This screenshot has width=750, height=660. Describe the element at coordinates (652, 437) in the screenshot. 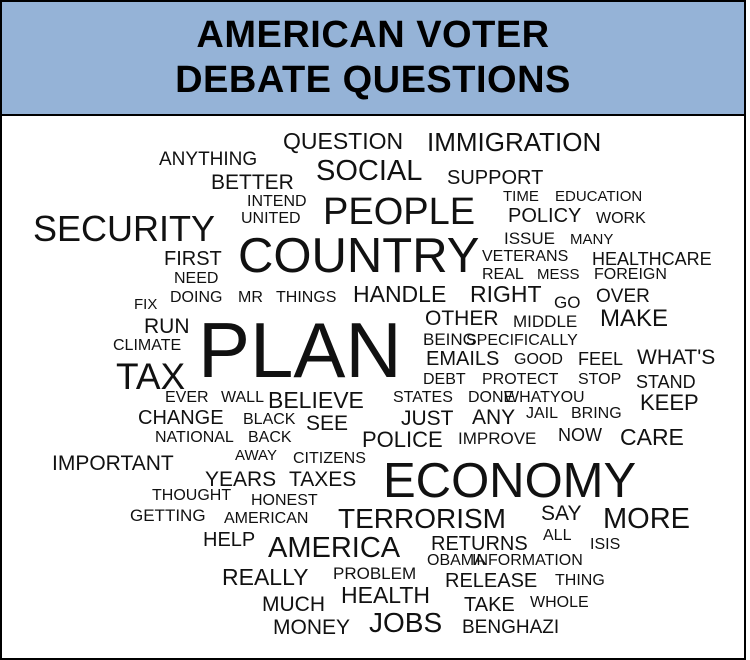

I see `cloud-word-care: CARE` at that location.